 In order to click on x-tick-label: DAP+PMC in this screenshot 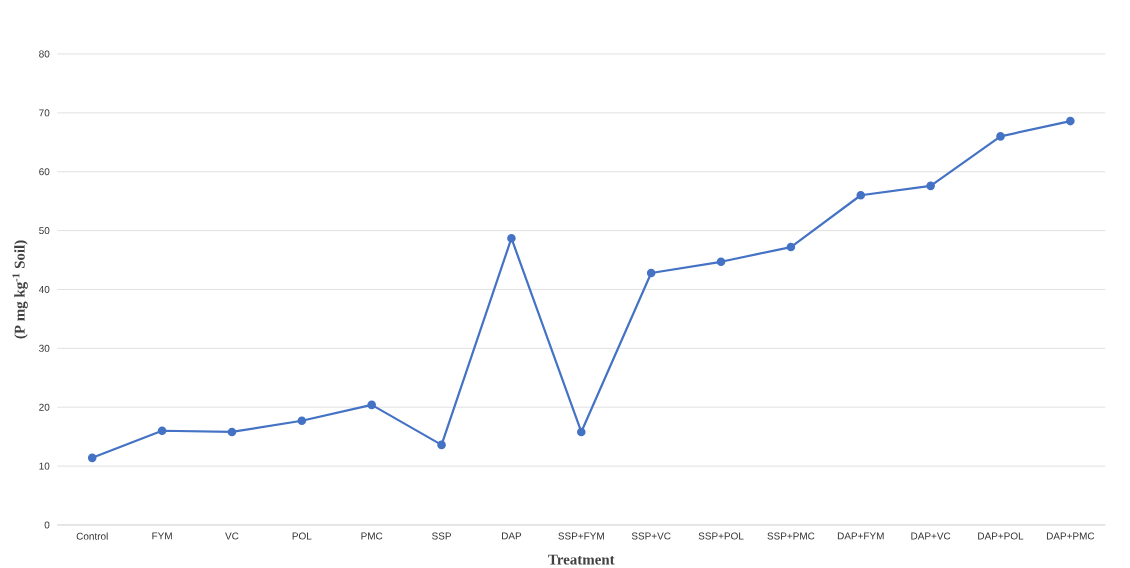, I will do `click(1070, 536)`.